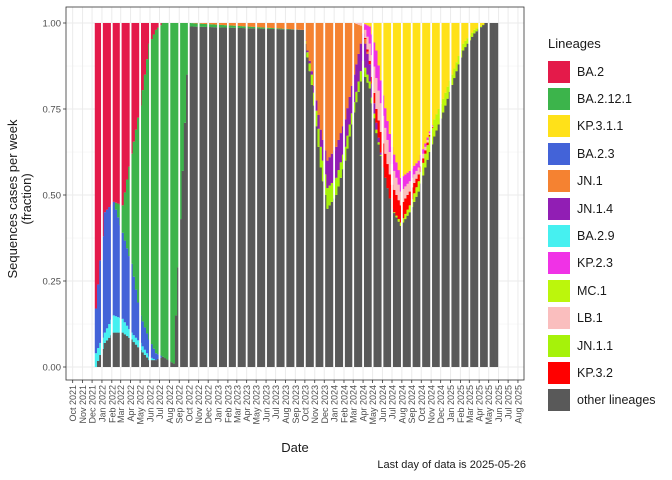 The height and width of the screenshot is (480, 672). Describe the element at coordinates (364, 403) in the screenshot. I see `x-tick-label: Apr 2024` at that location.